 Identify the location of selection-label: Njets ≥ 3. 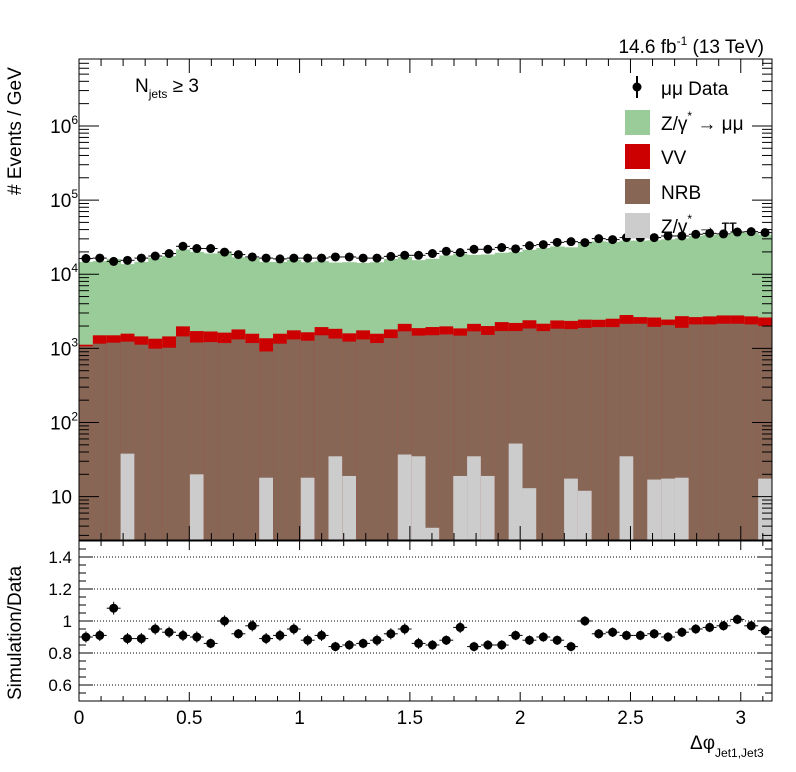
(167, 88).